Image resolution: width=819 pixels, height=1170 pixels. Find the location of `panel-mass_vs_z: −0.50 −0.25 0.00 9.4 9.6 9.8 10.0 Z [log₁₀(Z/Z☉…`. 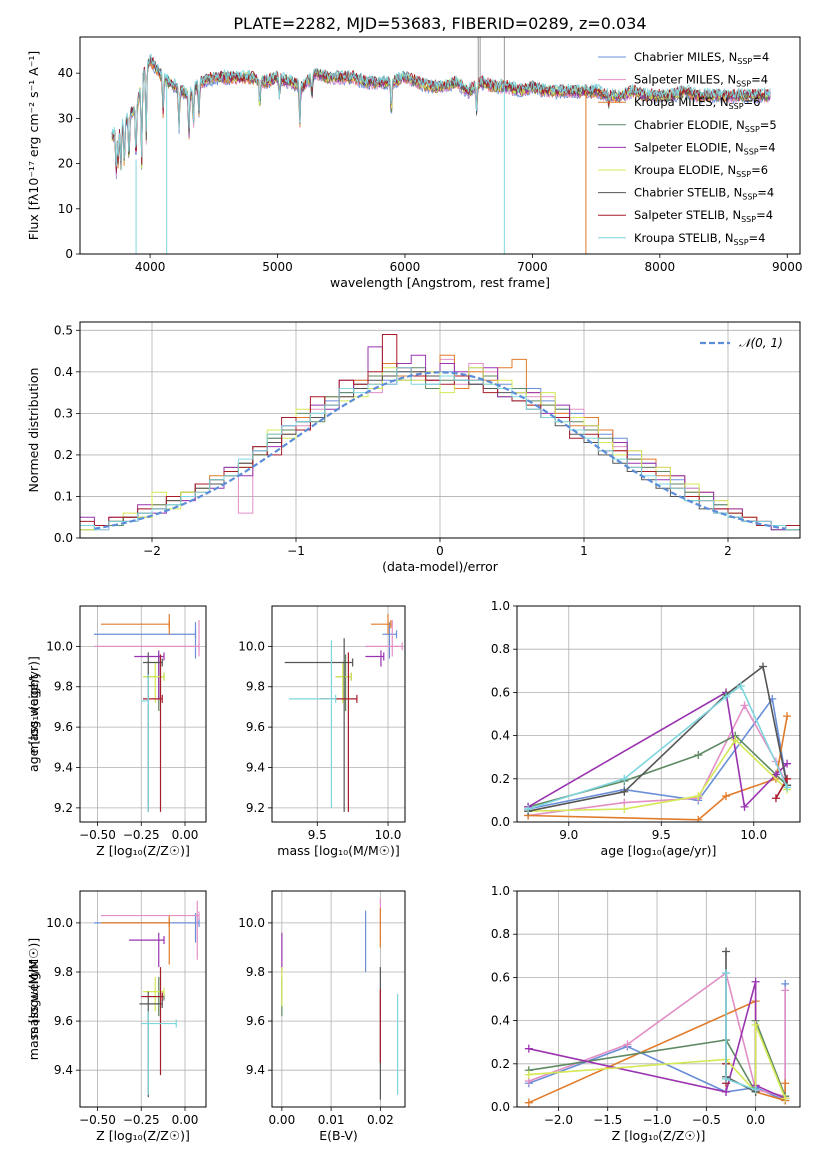

panel-mass_vs_z: −0.50 −0.25 0.00 9.4 9.6 9.8 10.0 Z [log₁₀(Z/Z☉… is located at coordinates (116, 1016).